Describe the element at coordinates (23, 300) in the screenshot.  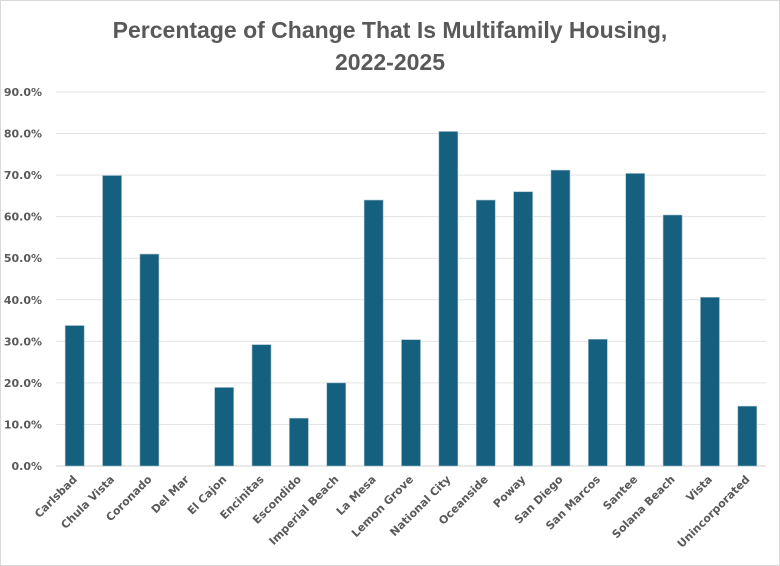
I see `y-tick-label: 40.0%` at that location.